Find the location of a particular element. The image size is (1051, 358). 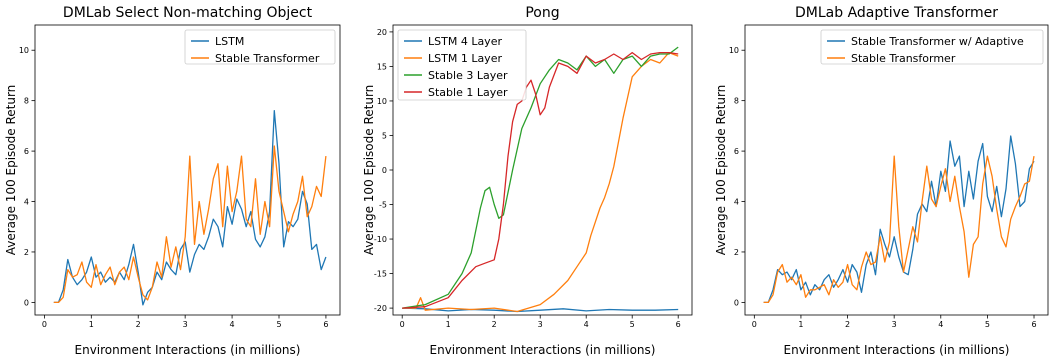

legend-label: LSTM 4 Layer is located at coordinates (465, 41).